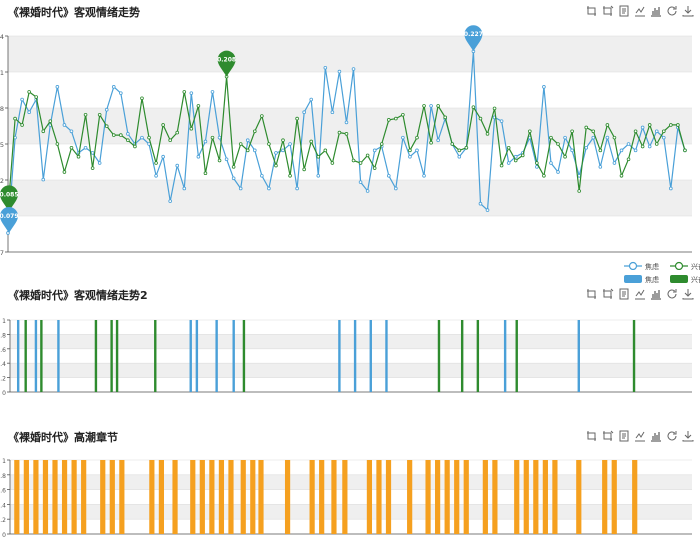  I want to click on legend-marker, so click(633, 265).